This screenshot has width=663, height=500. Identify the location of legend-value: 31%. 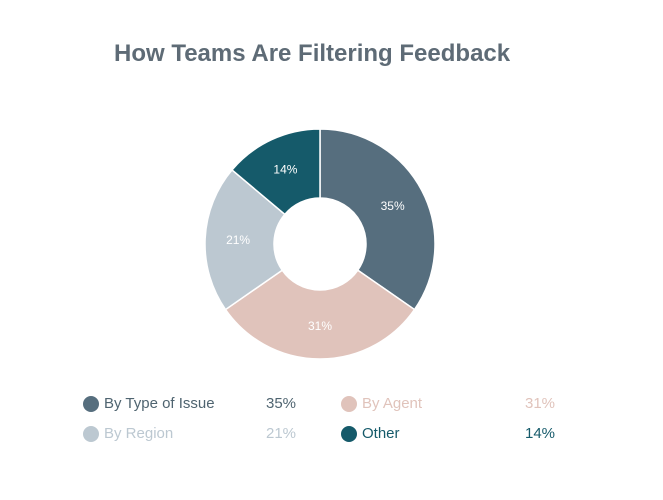
(540, 403).